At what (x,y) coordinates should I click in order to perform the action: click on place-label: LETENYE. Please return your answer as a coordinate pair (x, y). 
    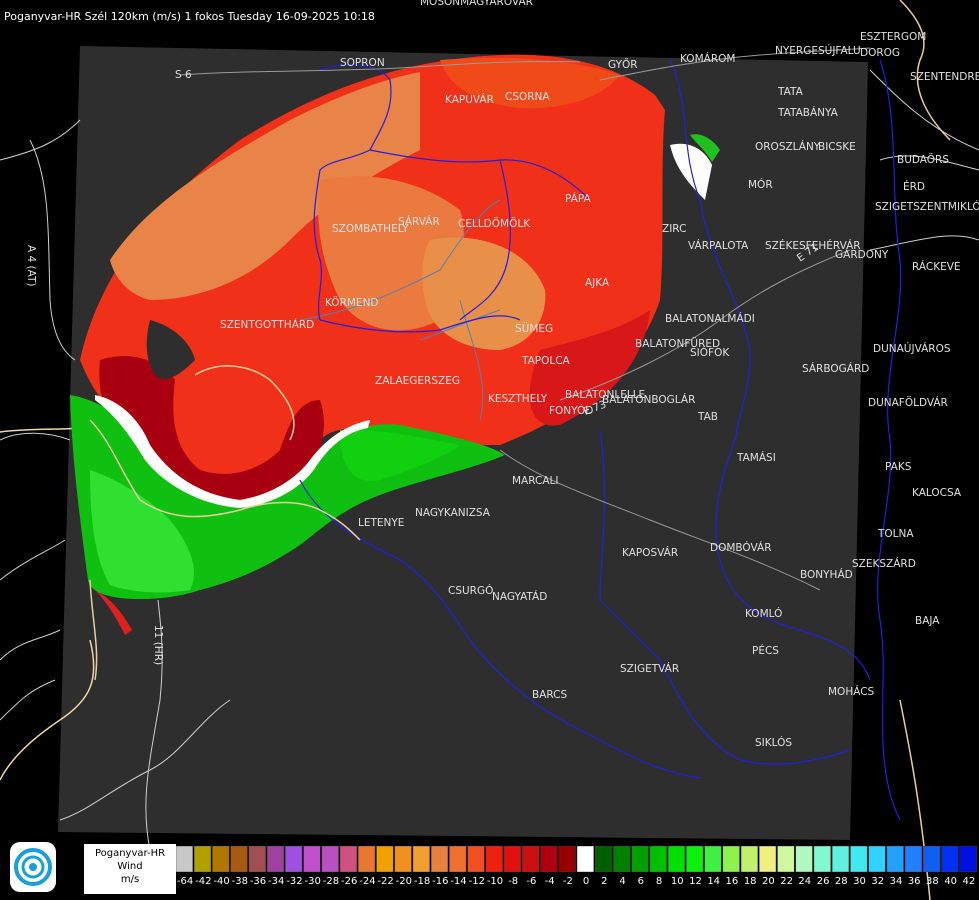
    Looking at the image, I should click on (381, 523).